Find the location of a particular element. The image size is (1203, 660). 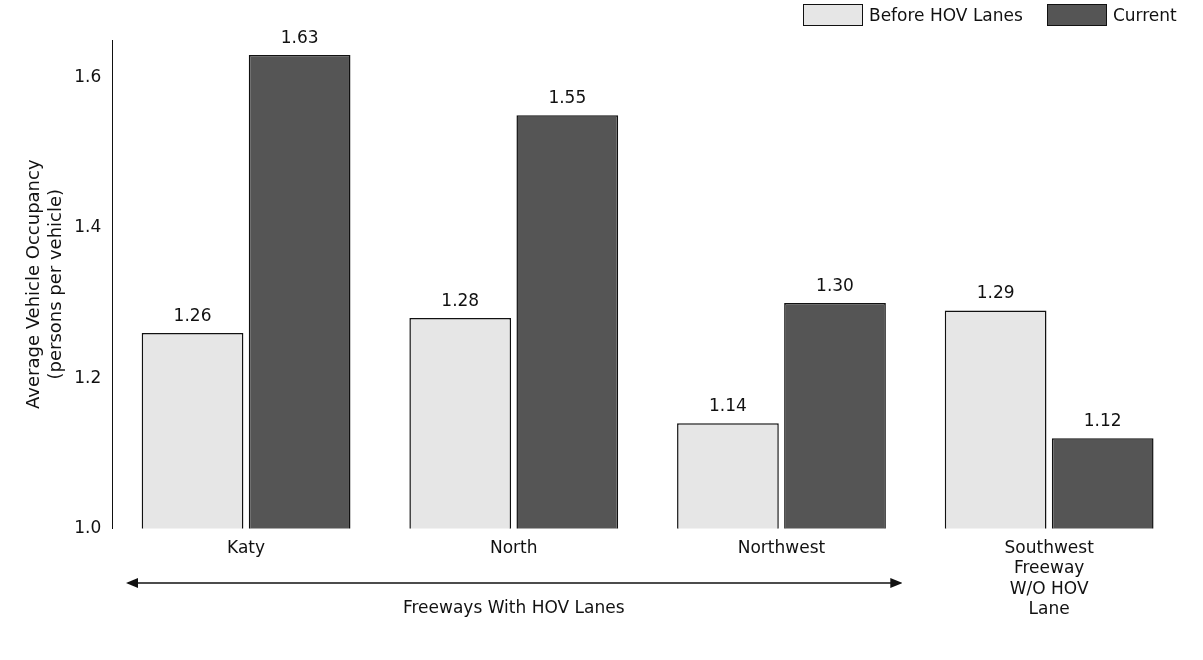

y-tick-label: 1.6 is located at coordinates (88, 75).